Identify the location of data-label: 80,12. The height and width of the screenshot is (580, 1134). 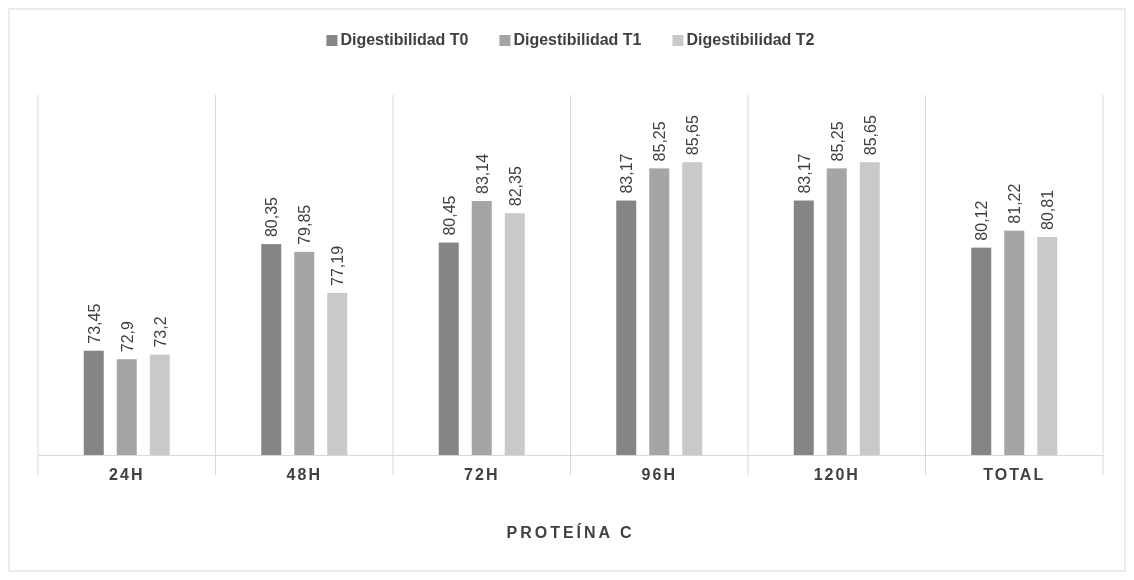
(982, 220).